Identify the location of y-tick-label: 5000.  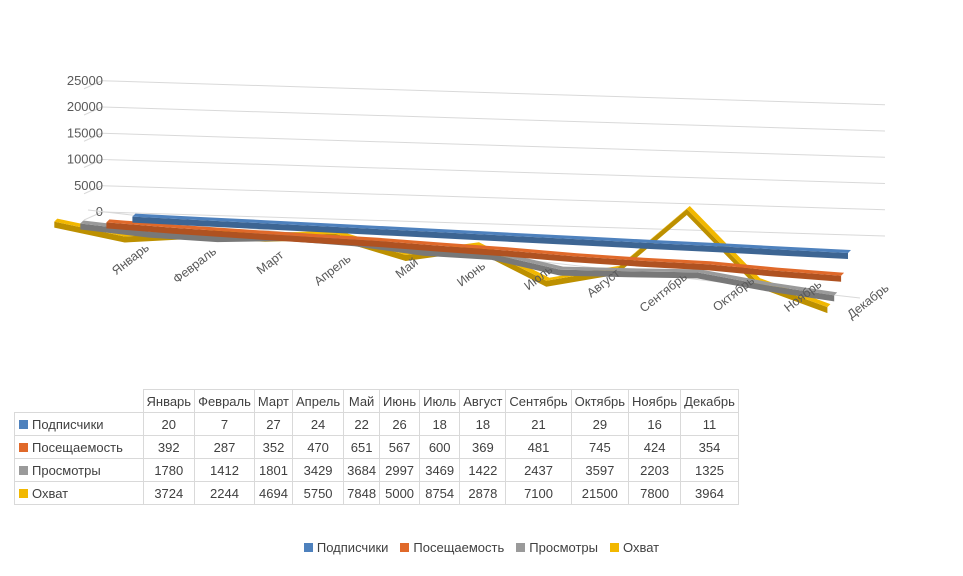
(88, 185).